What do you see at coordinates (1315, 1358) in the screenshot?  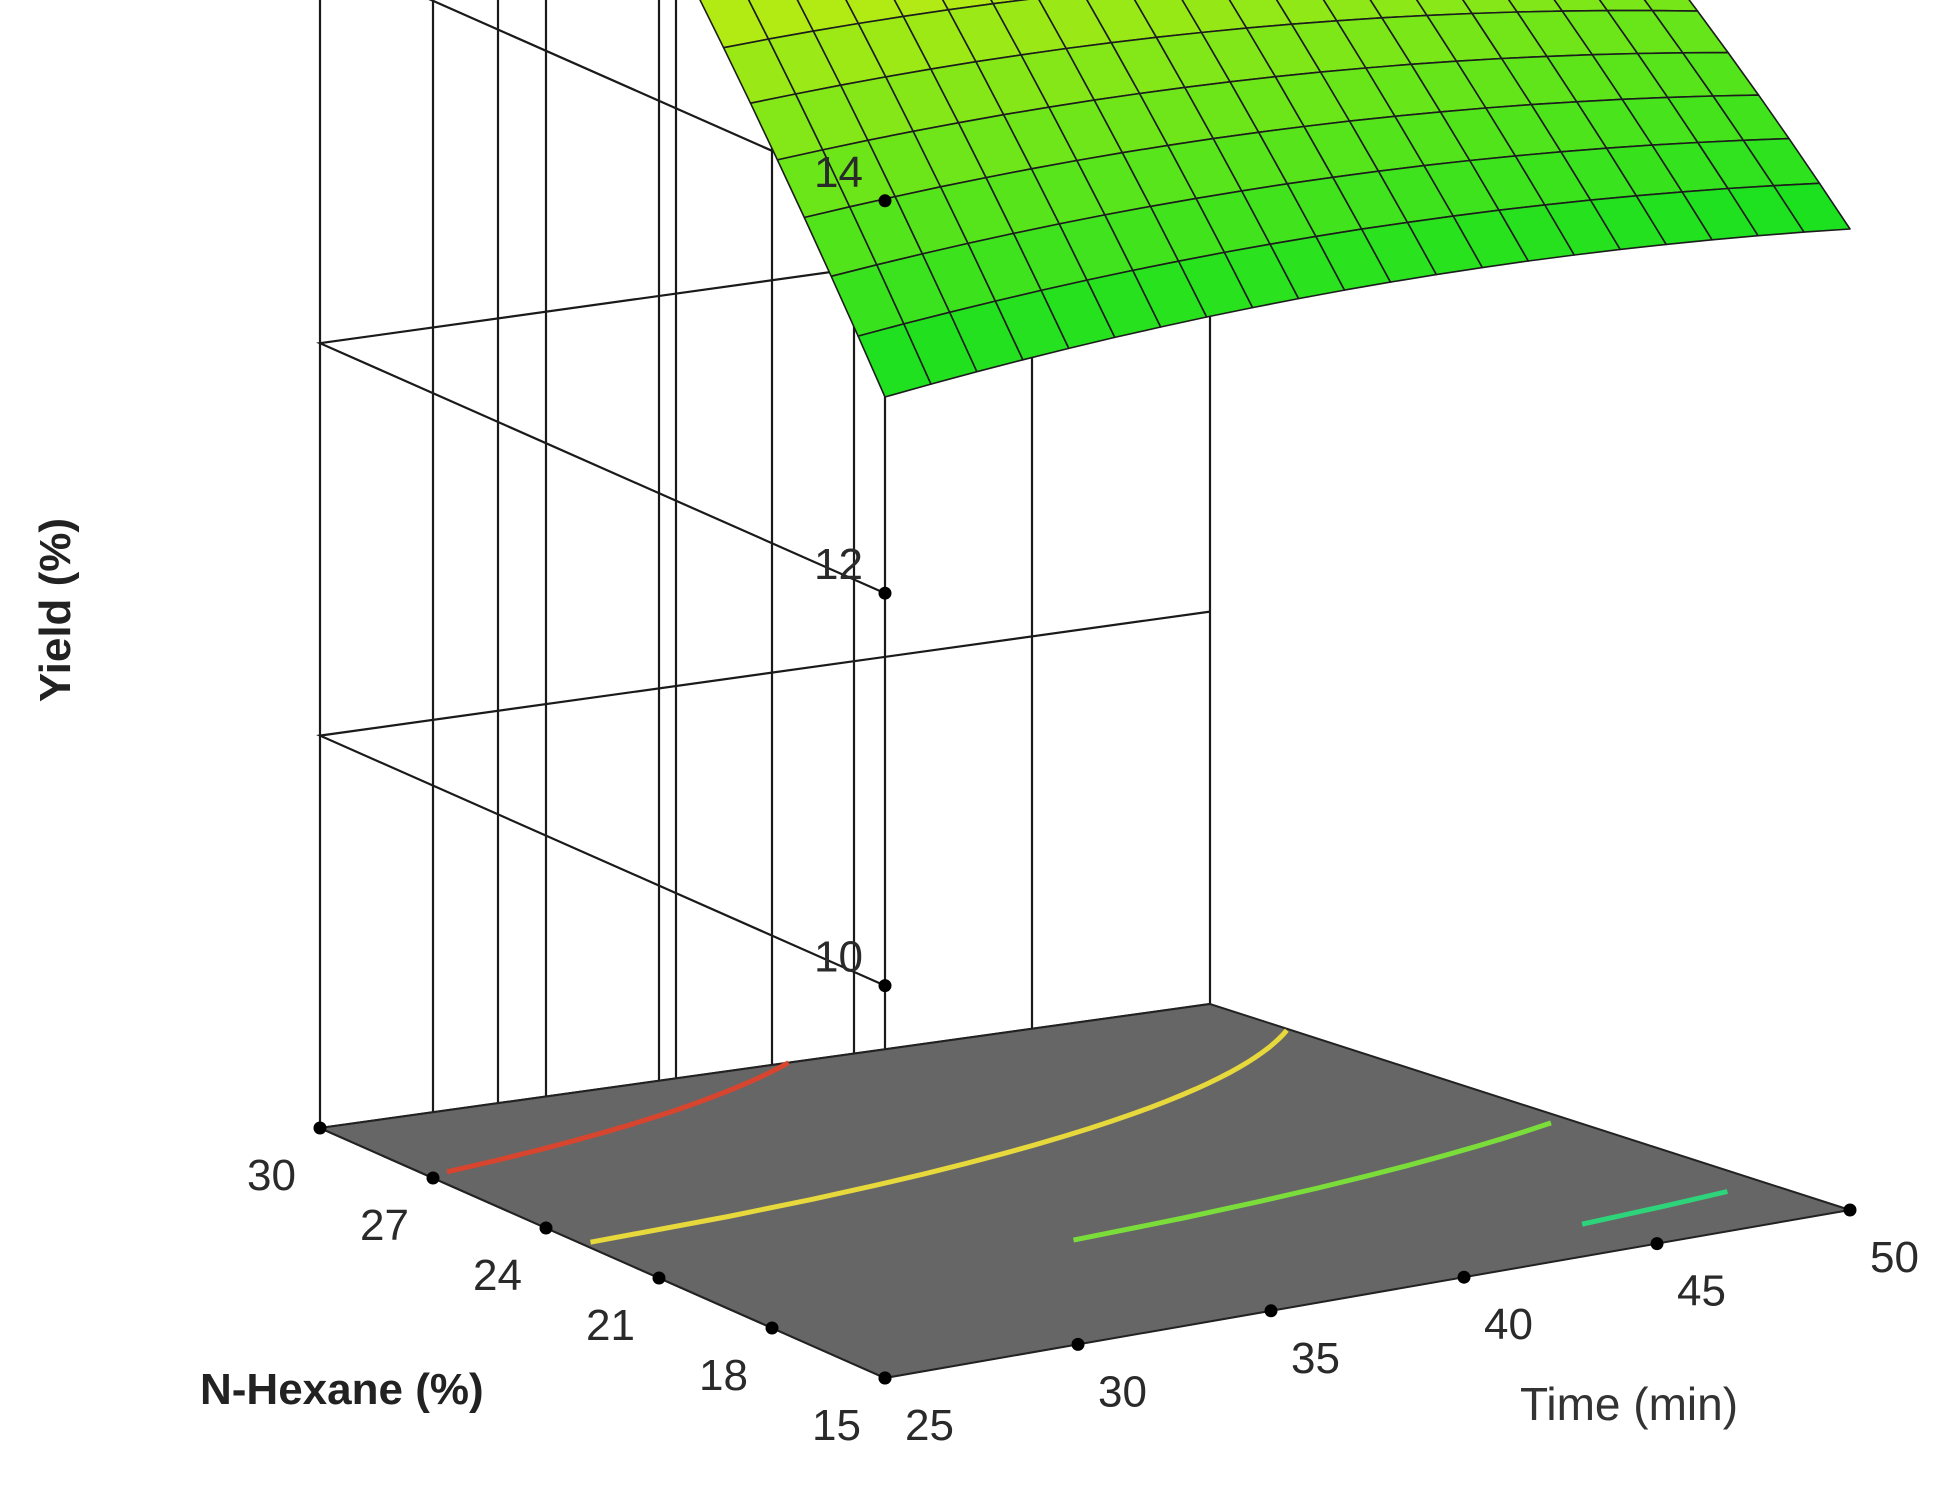 I see `time-tick-label: 35` at bounding box center [1315, 1358].